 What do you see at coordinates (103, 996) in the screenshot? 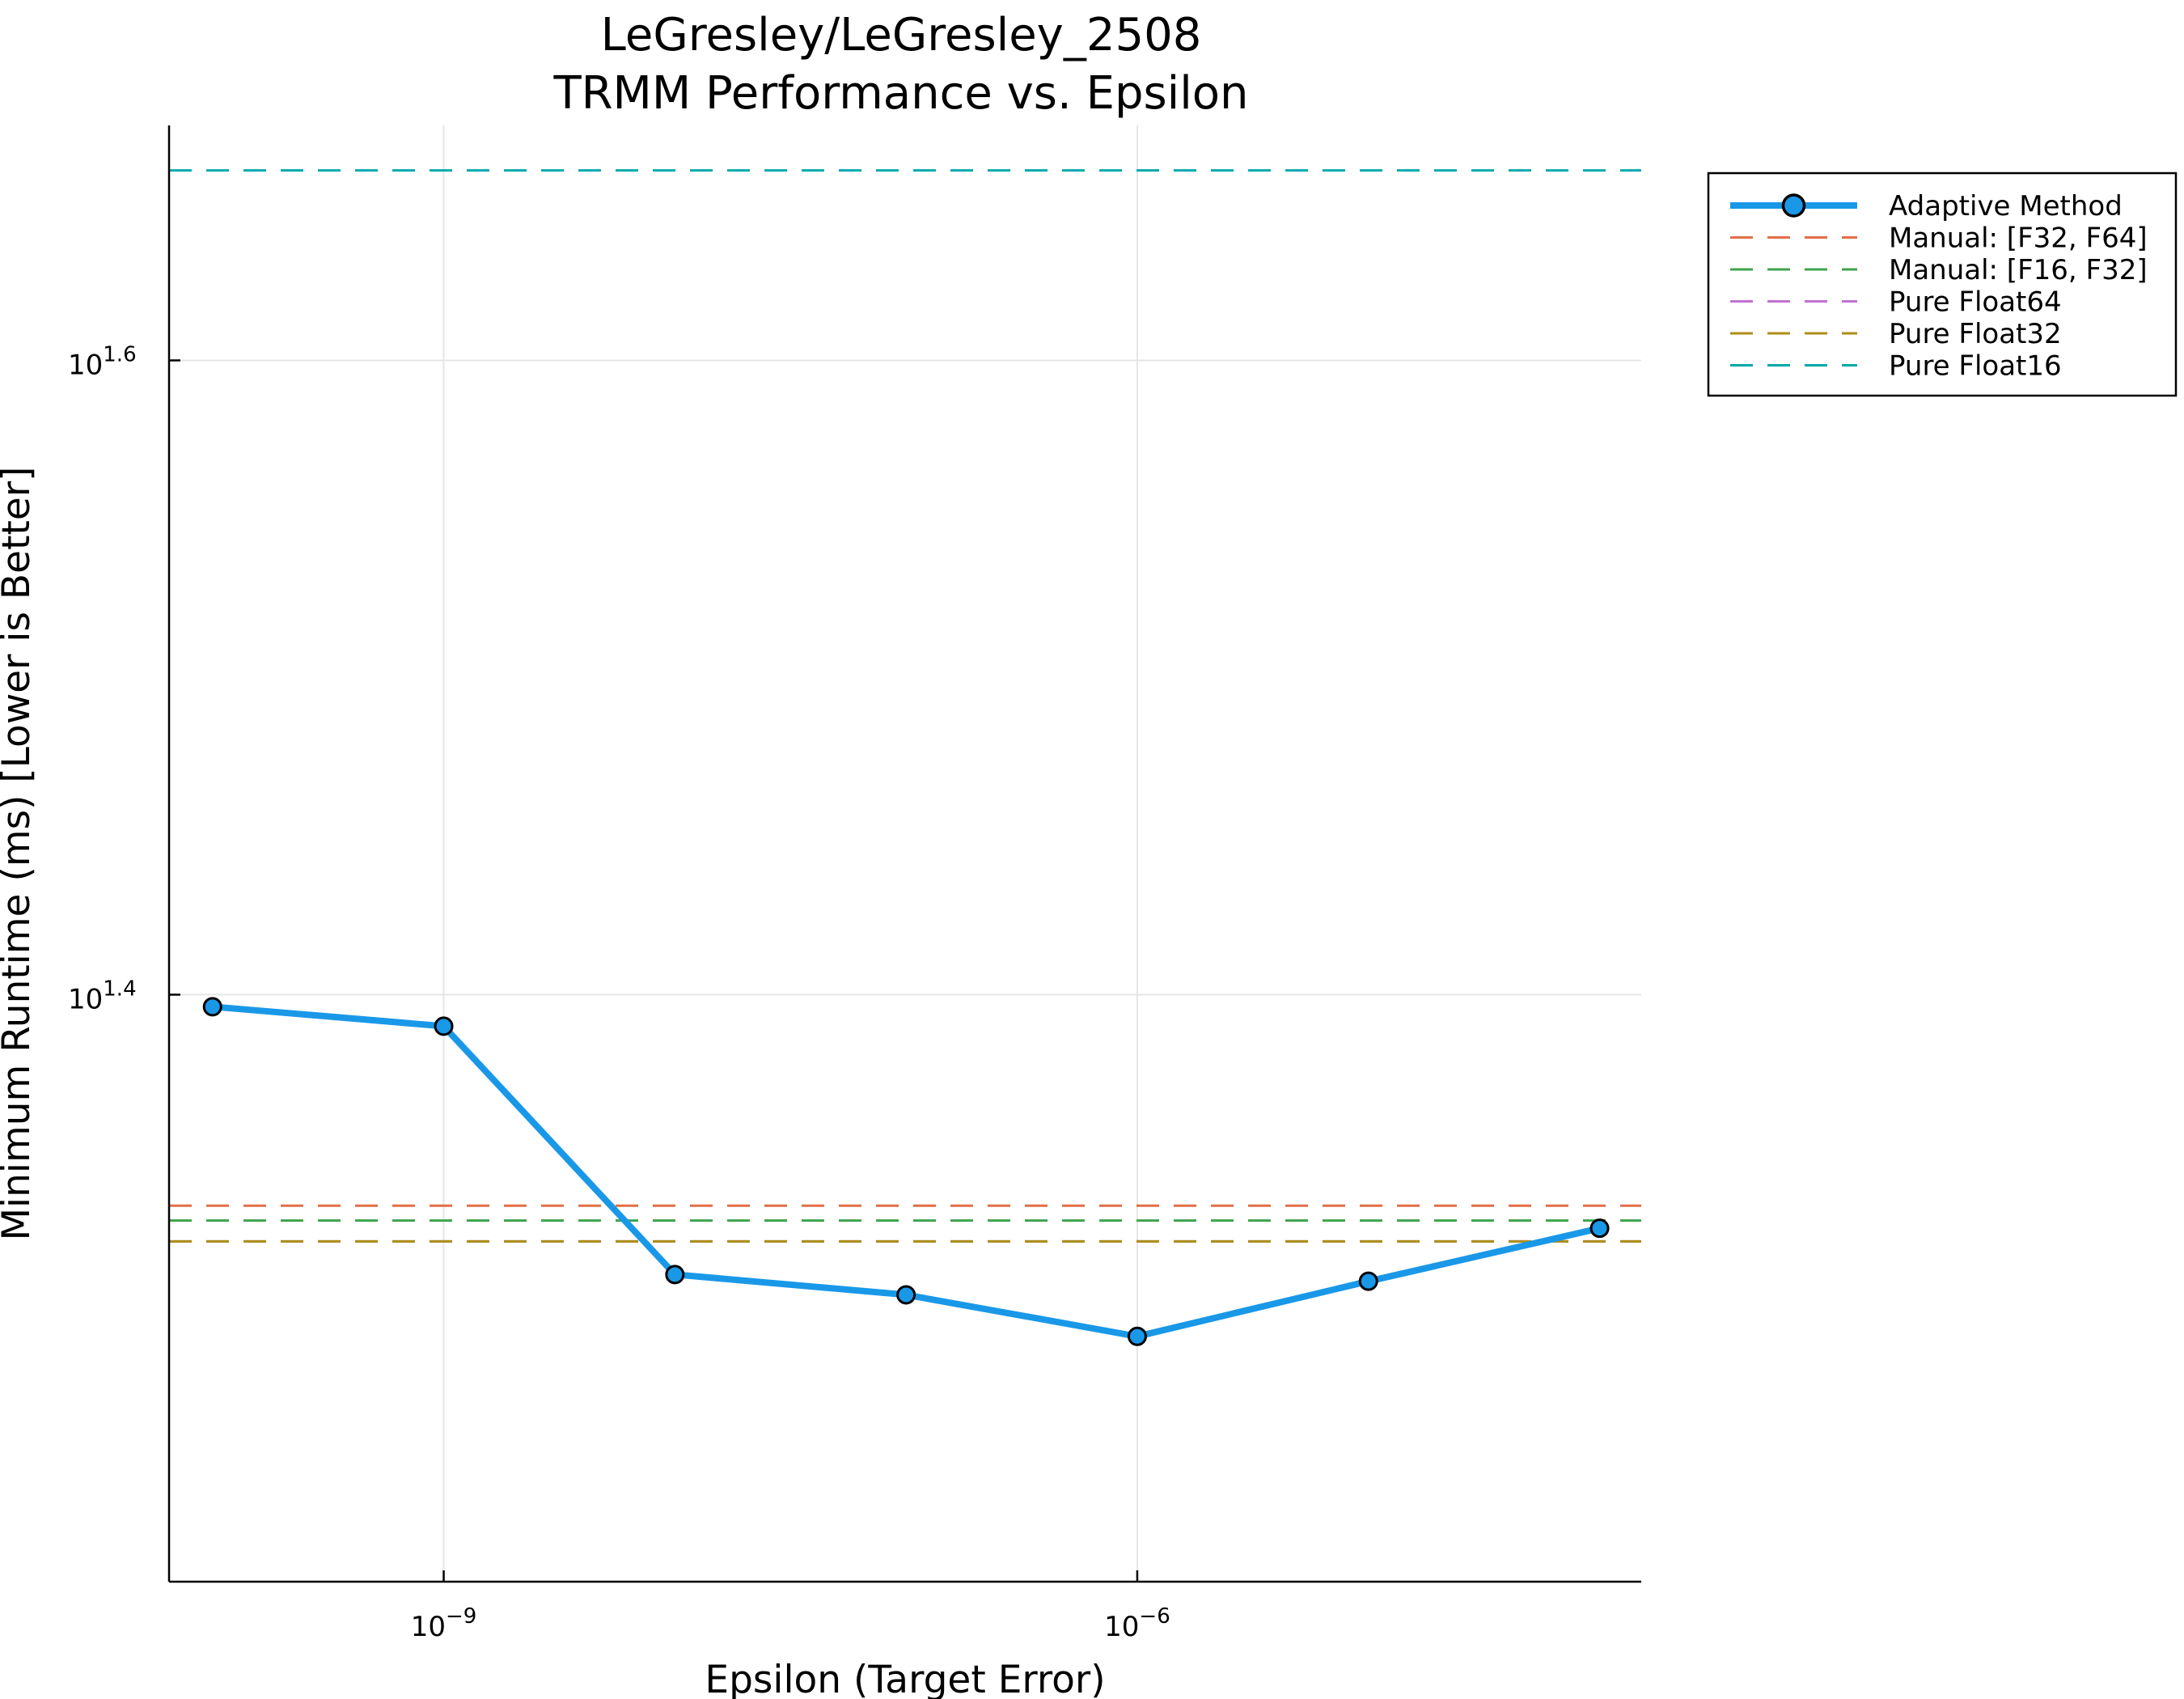
I see `y-tick-label: 101.4` at bounding box center [103, 996].